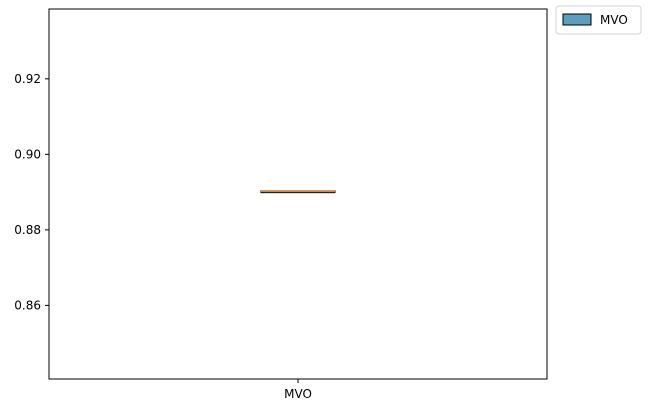  What do you see at coordinates (27, 305) in the screenshot?
I see `y-tick-label: 0.86` at bounding box center [27, 305].